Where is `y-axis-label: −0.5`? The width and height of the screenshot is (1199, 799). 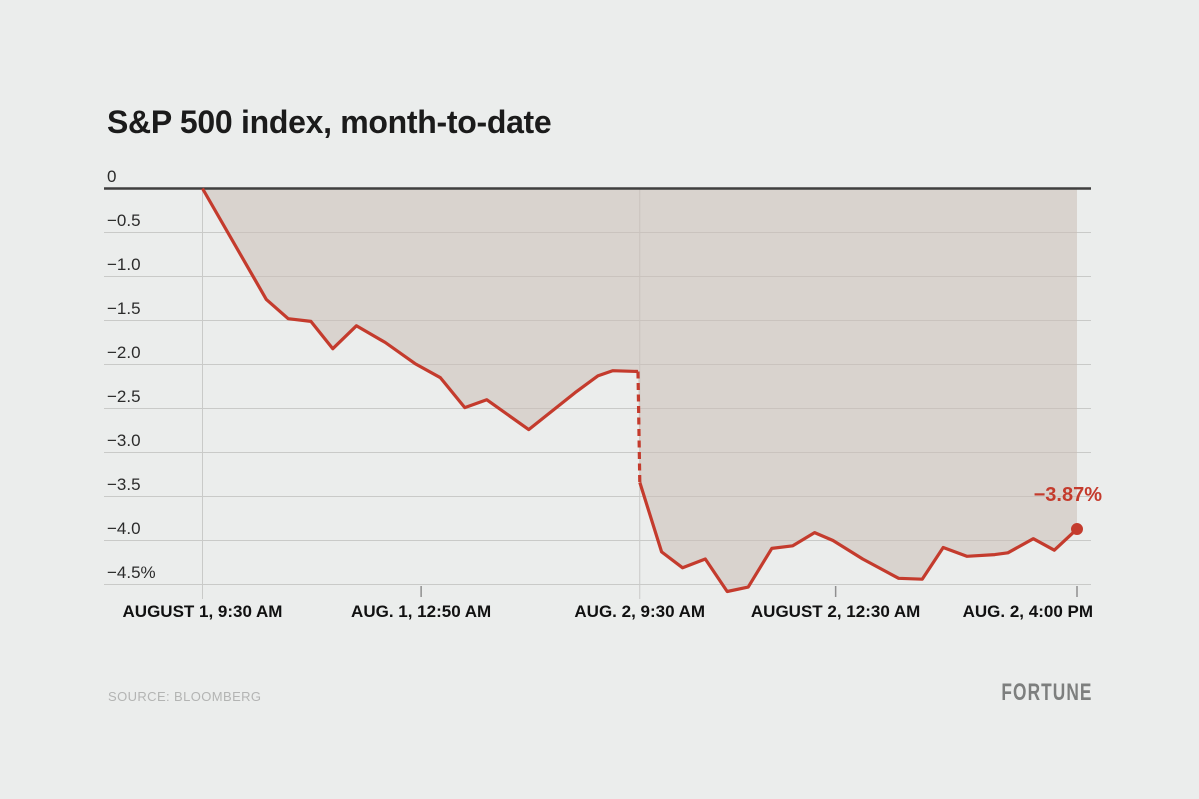
y-axis-label: −0.5 is located at coordinates (124, 220).